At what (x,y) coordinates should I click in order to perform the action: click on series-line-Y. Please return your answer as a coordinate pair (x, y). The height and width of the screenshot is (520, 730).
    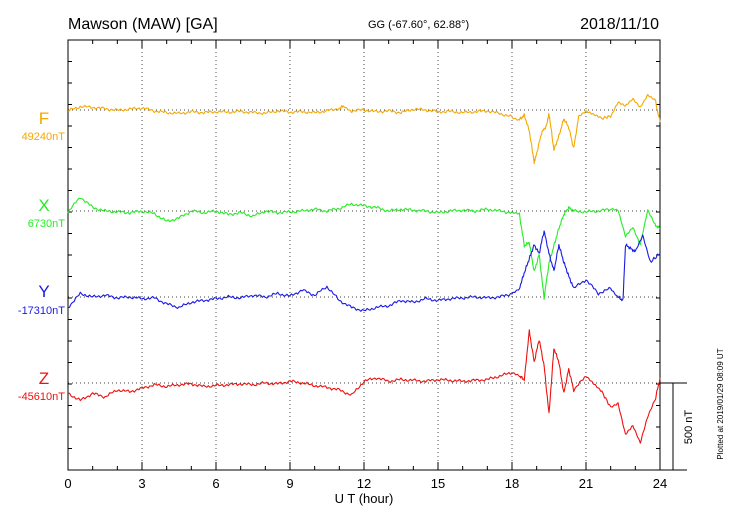
    Looking at the image, I should click on (364, 271).